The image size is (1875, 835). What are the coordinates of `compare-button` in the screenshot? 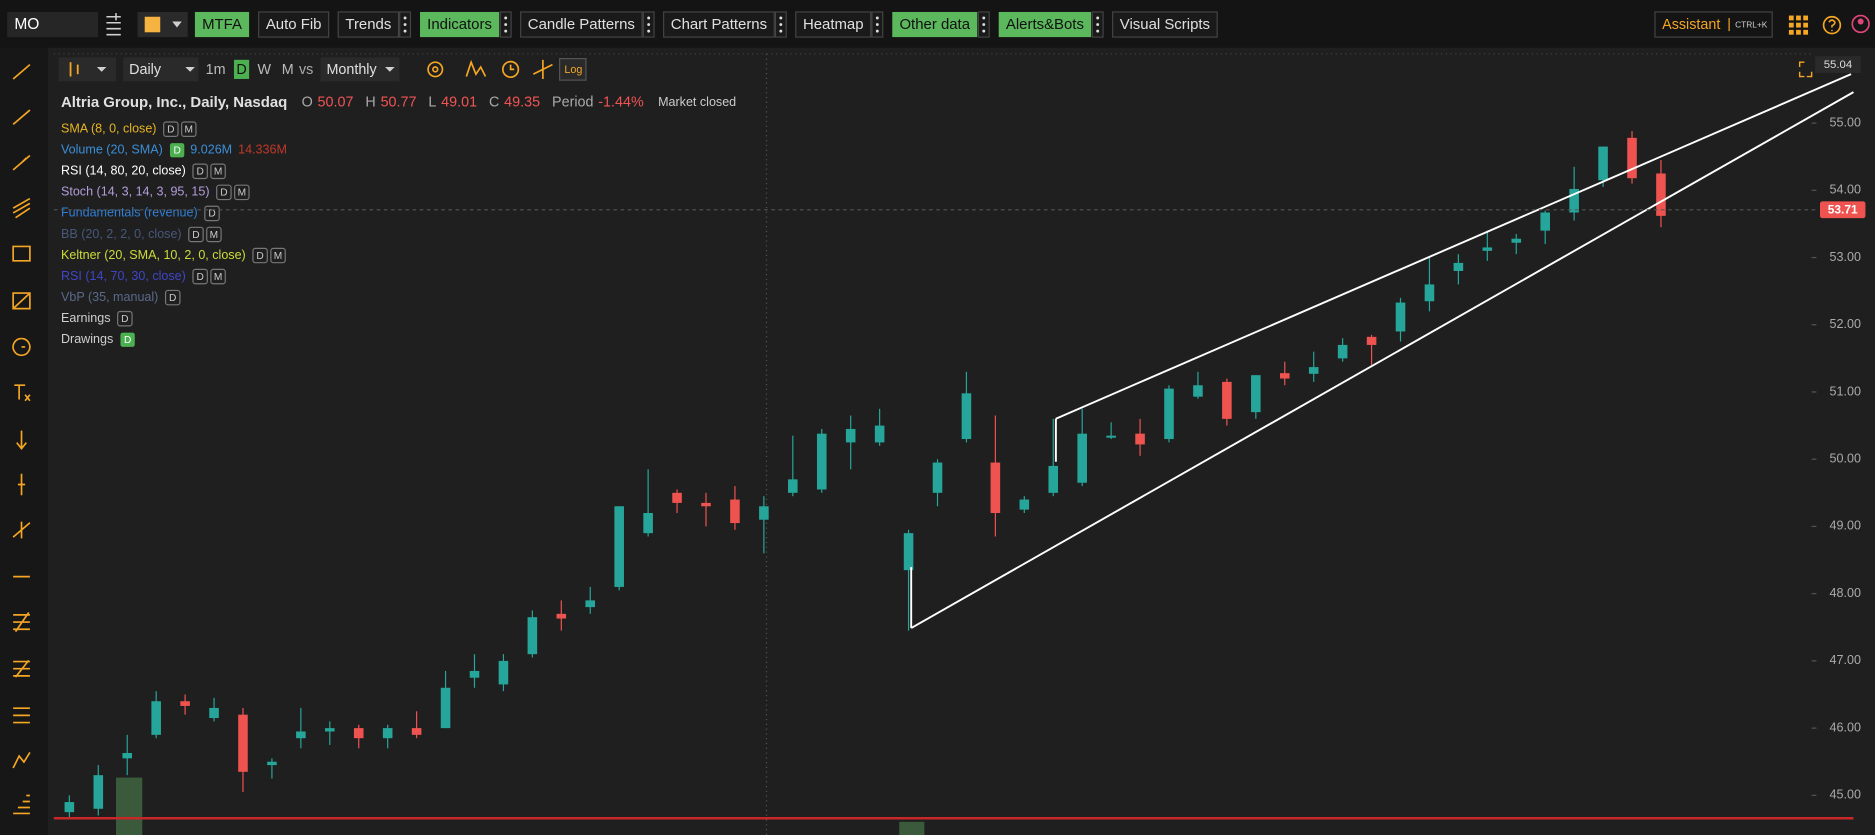 It's located at (360, 69).